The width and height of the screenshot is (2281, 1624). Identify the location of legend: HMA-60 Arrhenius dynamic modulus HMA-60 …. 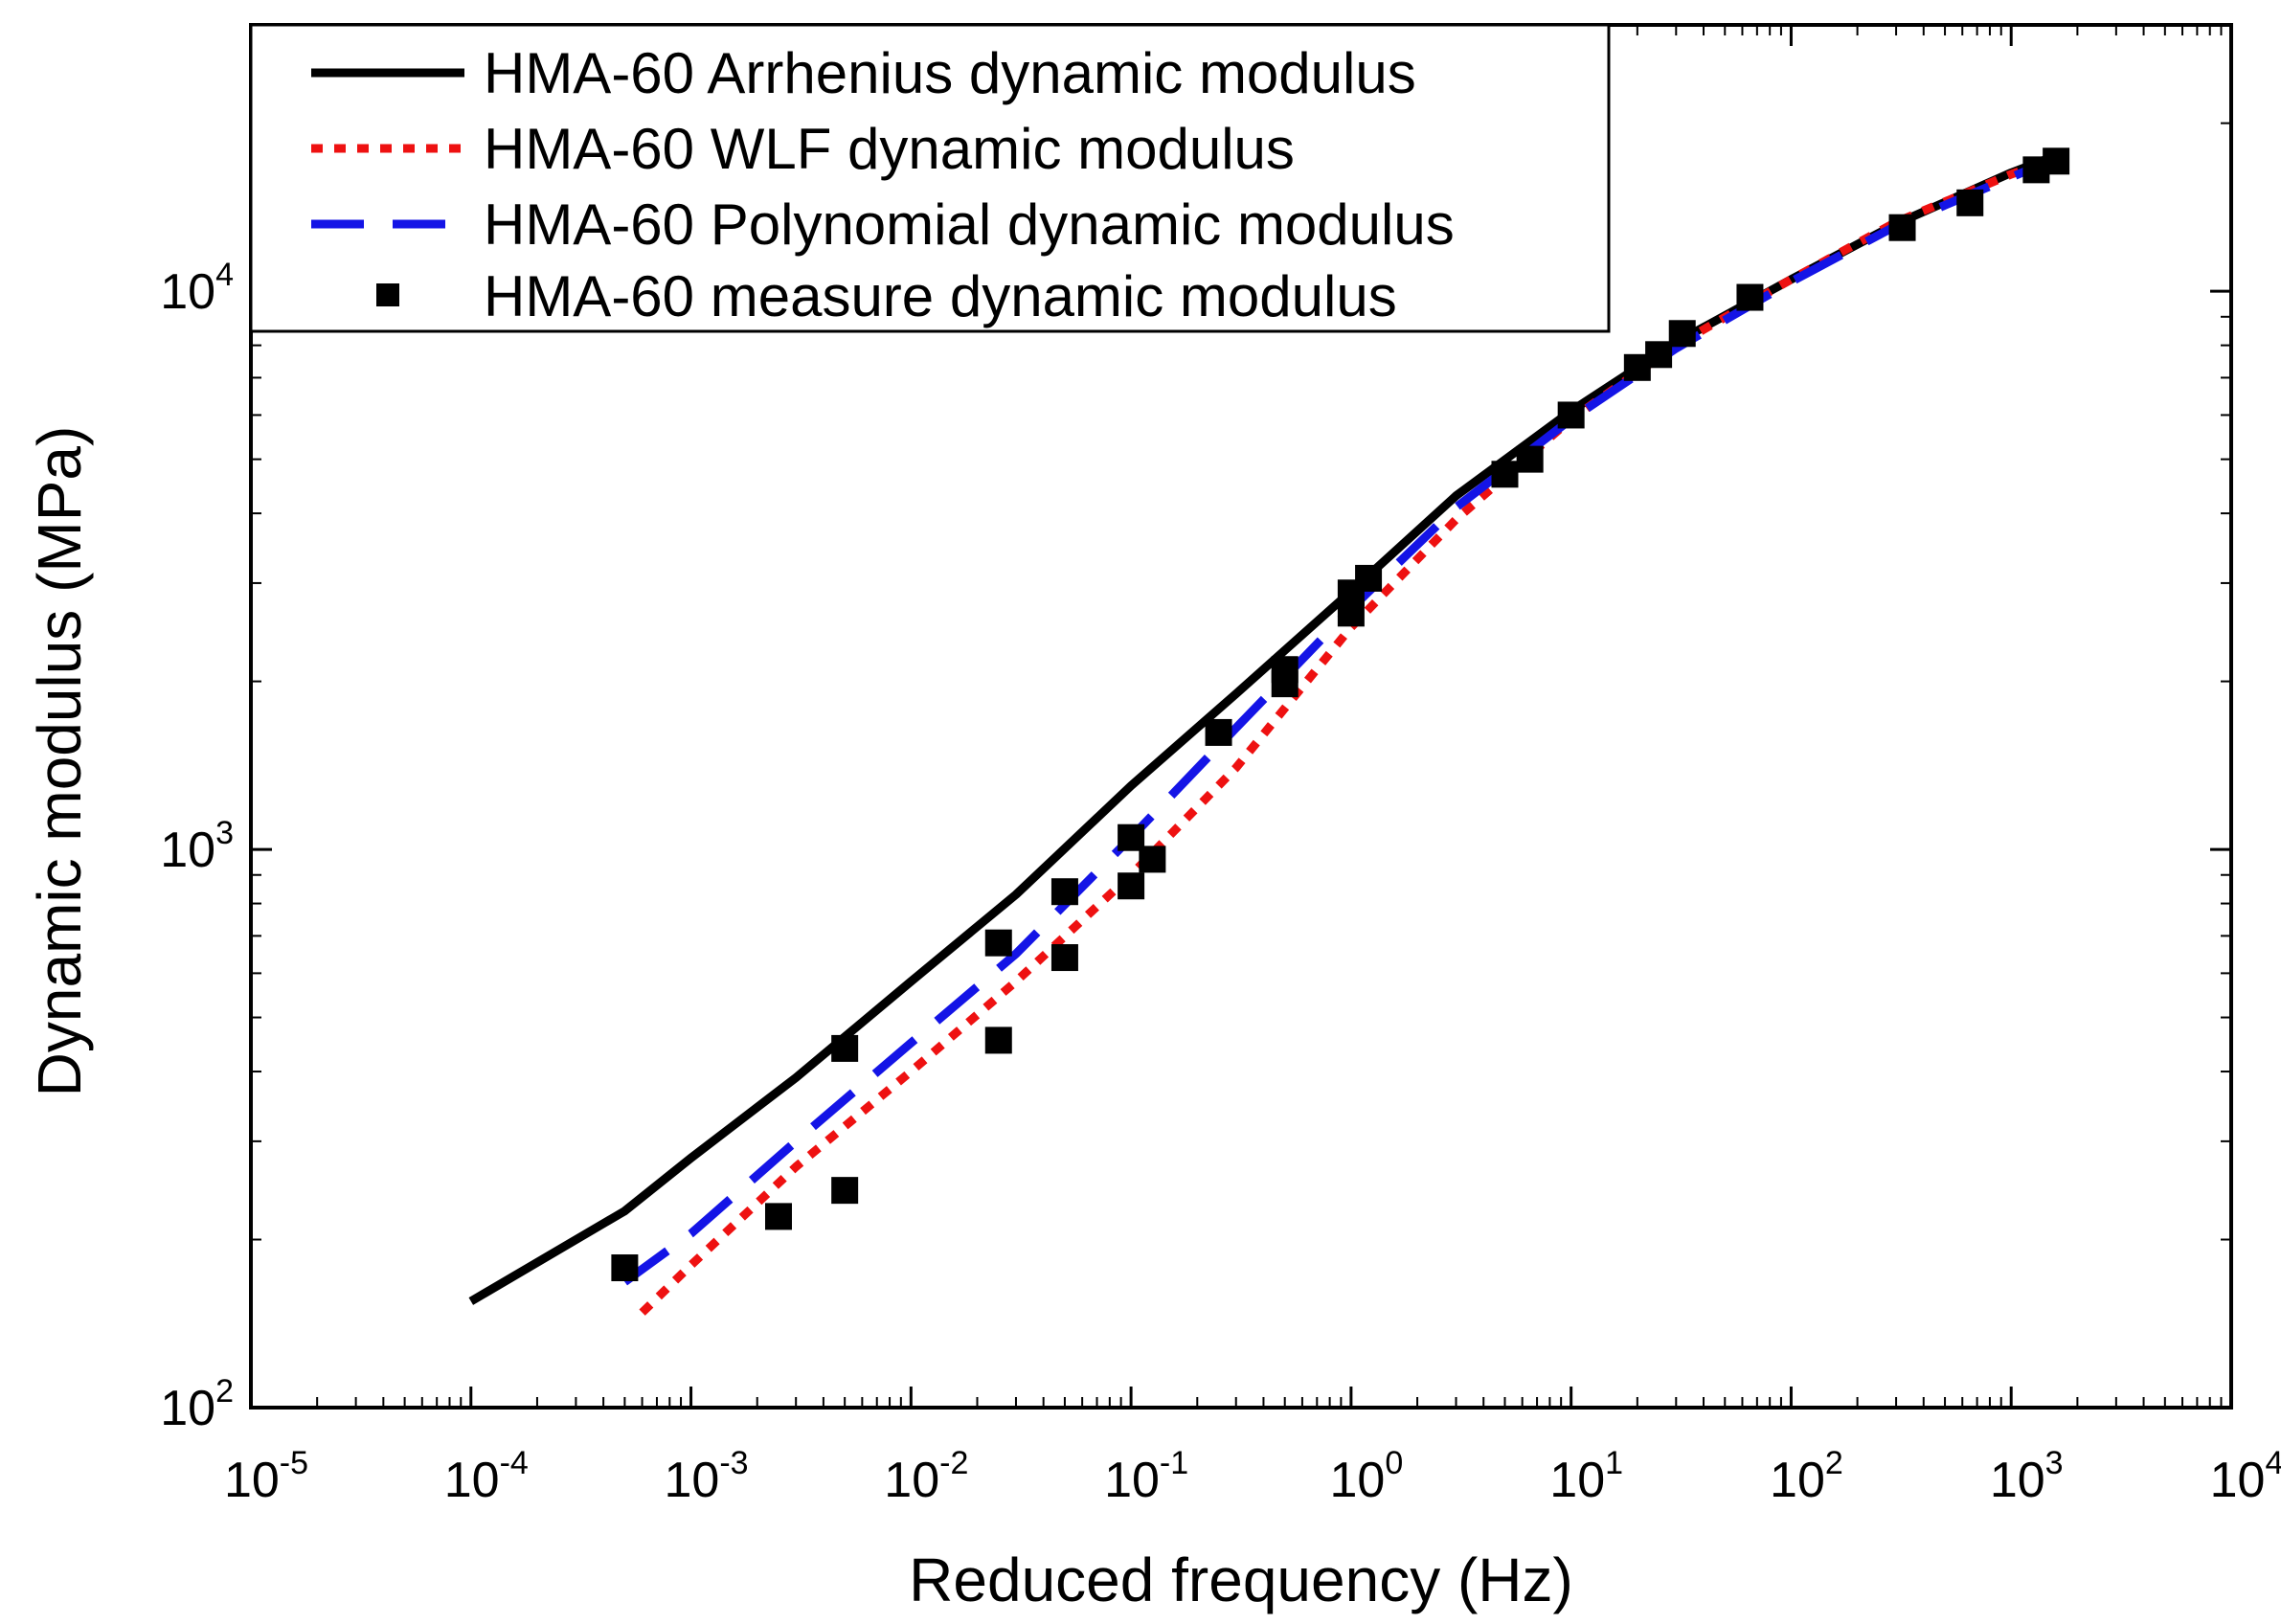
(930, 178).